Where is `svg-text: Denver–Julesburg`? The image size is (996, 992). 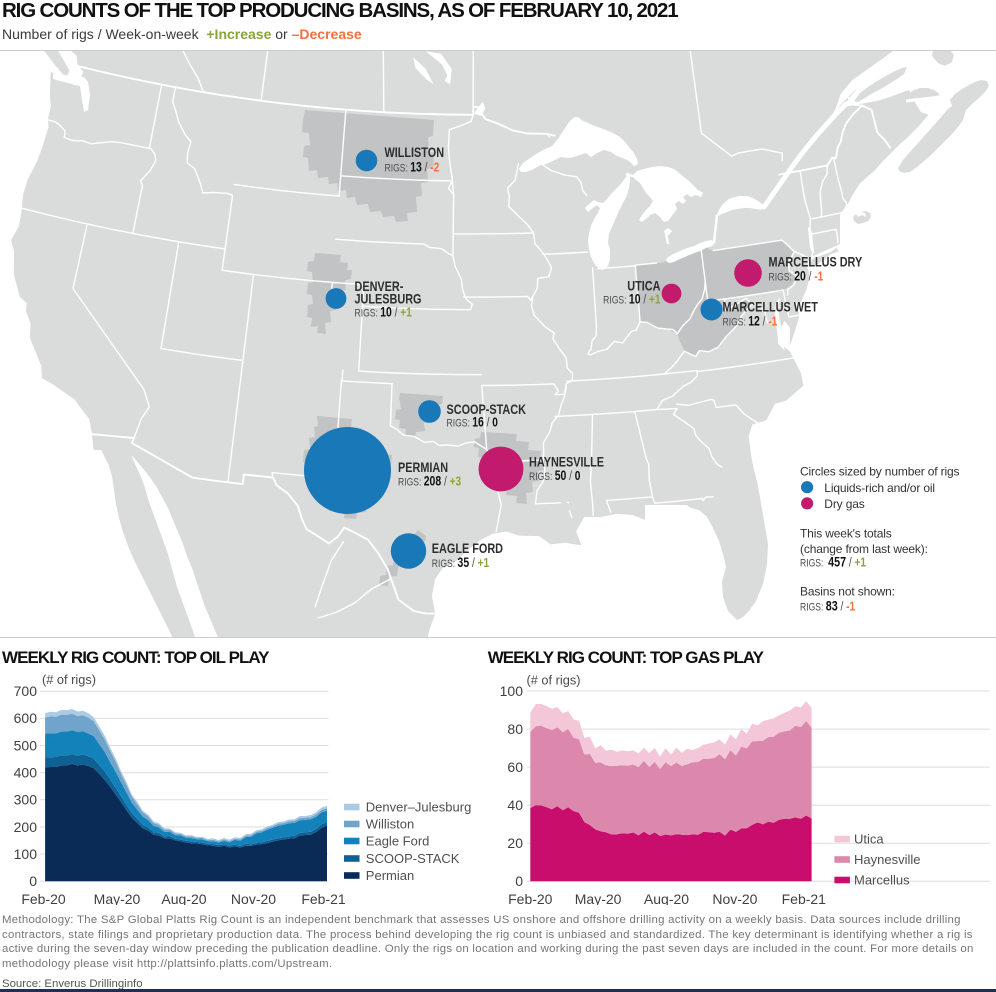 svg-text: Denver–Julesburg is located at coordinates (419, 807).